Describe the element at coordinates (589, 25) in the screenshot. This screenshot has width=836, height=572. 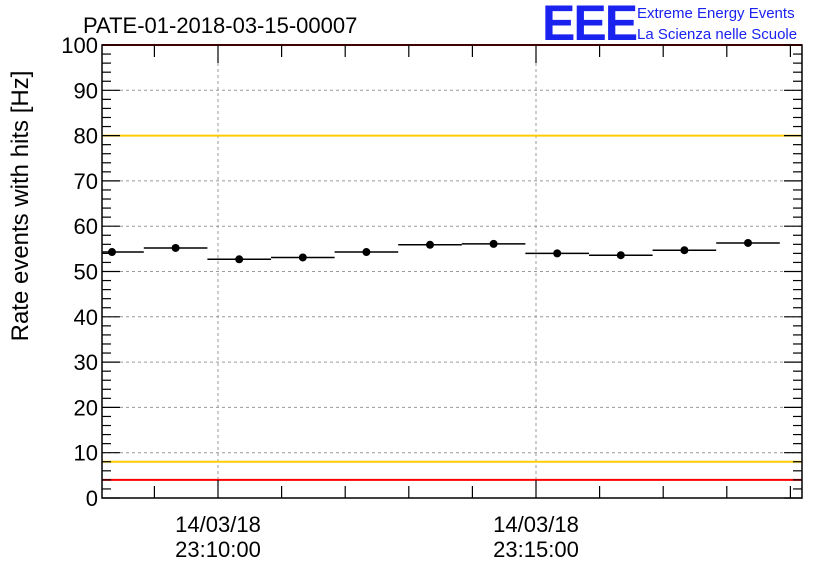
I see `logo-mark: EEE` at that location.